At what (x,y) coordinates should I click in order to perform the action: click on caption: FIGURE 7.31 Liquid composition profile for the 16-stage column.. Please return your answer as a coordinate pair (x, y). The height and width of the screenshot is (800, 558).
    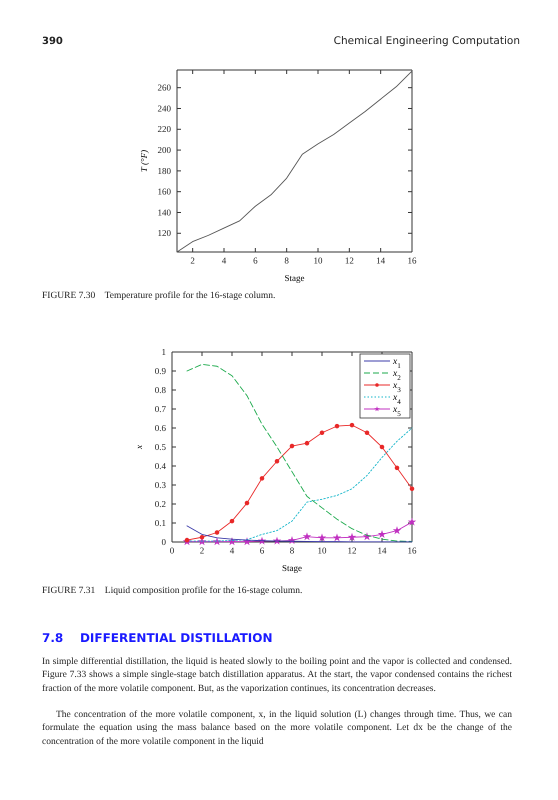
    Looking at the image, I should click on (173, 591).